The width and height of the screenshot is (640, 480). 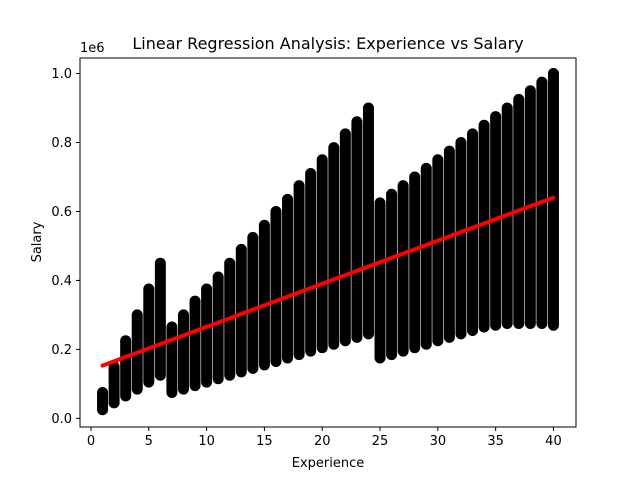 What do you see at coordinates (264, 441) in the screenshot?
I see `x-tick-label: 15` at bounding box center [264, 441].